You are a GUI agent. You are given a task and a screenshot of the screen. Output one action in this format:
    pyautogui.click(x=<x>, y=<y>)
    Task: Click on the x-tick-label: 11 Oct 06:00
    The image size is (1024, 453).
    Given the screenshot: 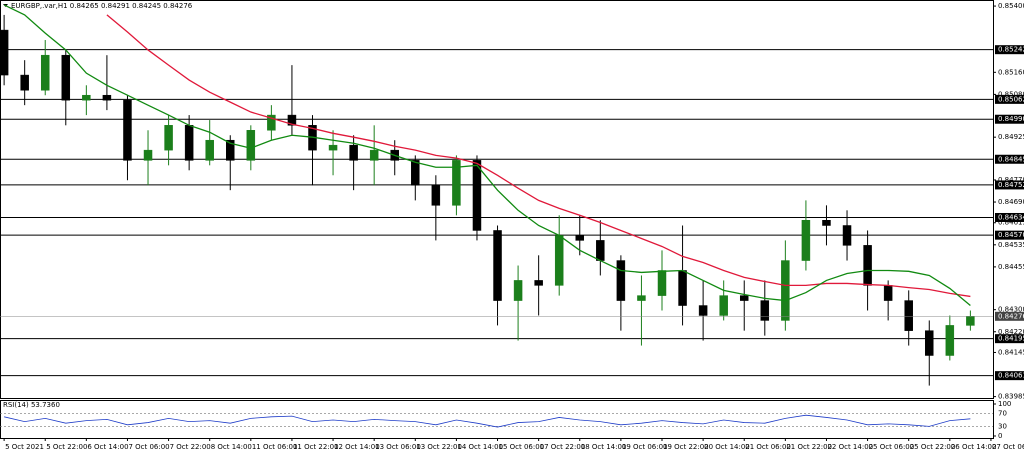 What is the action you would take?
    pyautogui.click(x=275, y=447)
    